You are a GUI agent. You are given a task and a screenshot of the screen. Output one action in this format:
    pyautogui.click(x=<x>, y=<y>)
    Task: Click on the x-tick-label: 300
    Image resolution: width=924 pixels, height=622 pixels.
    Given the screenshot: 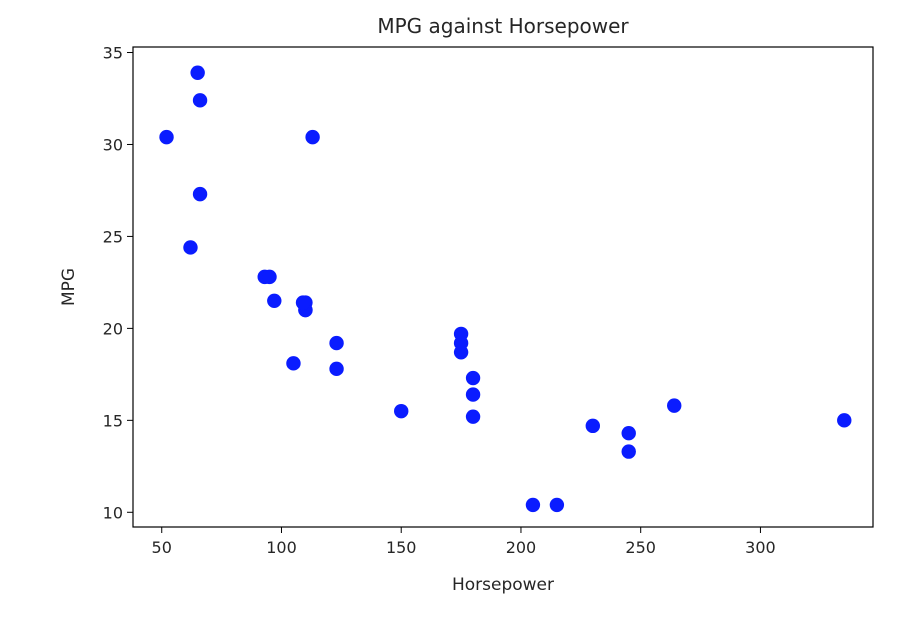 What is the action you would take?
    pyautogui.click(x=760, y=547)
    